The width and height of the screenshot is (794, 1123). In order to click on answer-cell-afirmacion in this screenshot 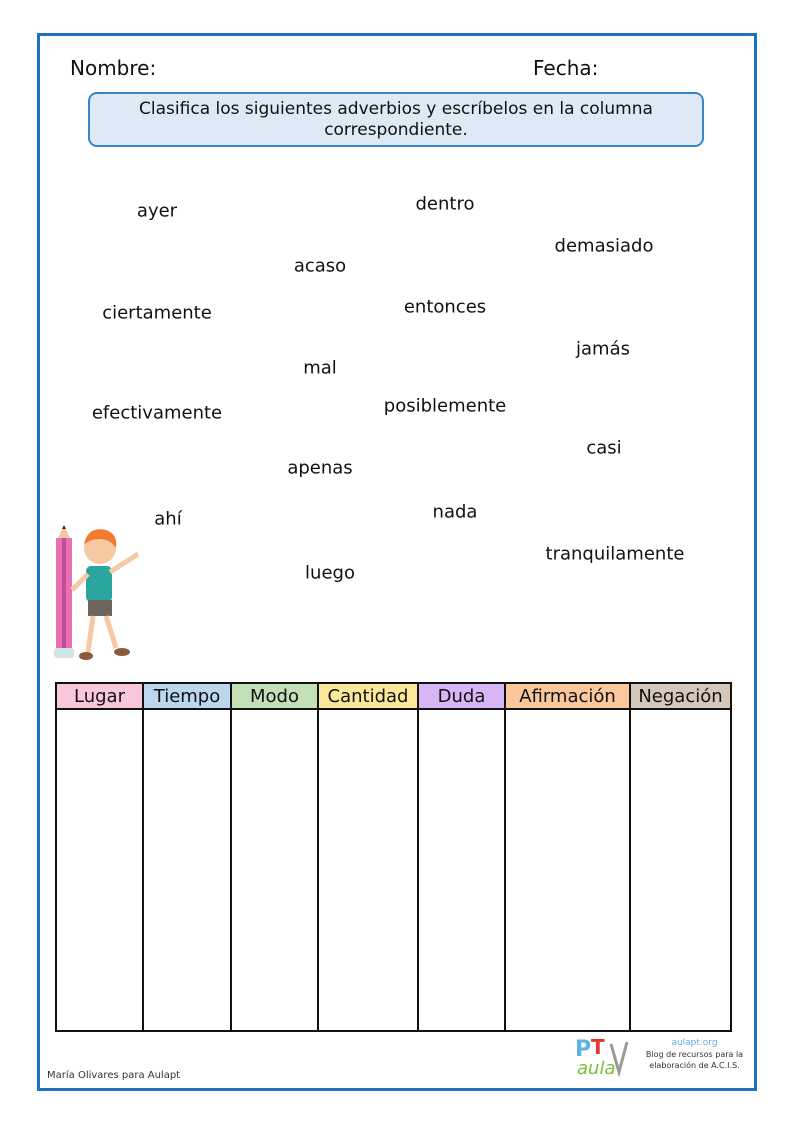, I will do `click(567, 870)`.